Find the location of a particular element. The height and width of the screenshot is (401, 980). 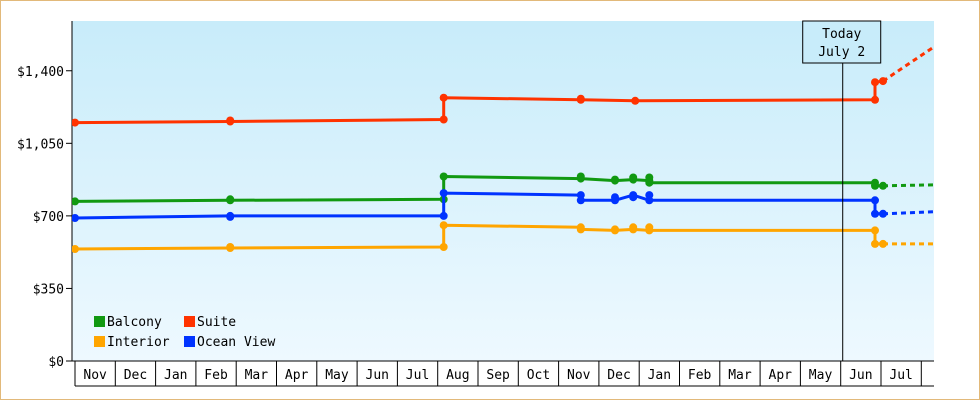

month-label: Sep is located at coordinates (498, 375).